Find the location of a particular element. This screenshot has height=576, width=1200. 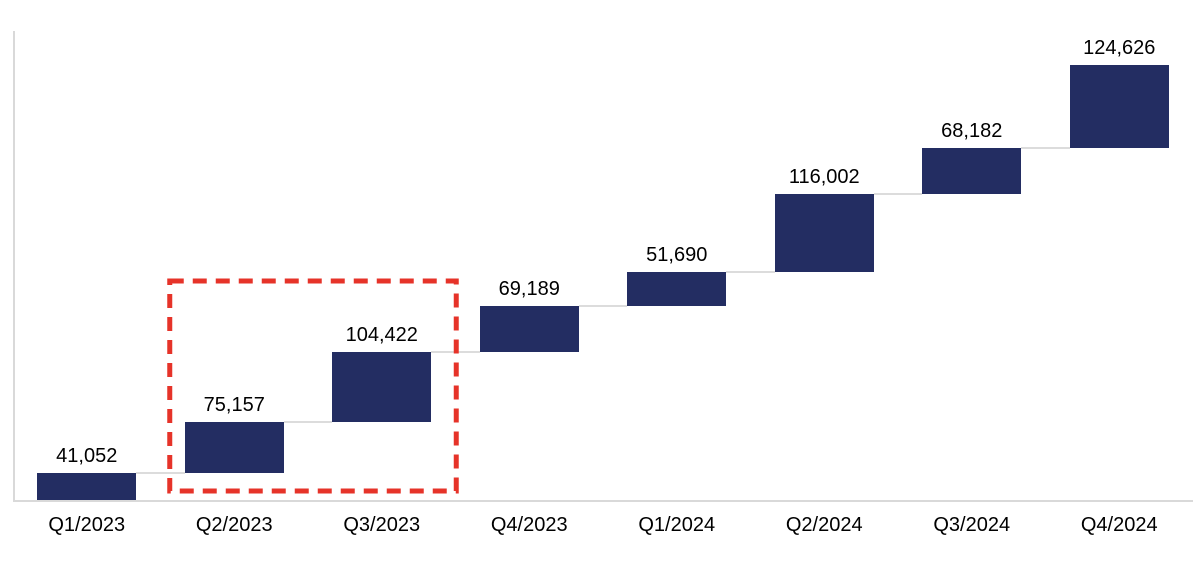

x-axis-label: Q2/2024 is located at coordinates (824, 525).